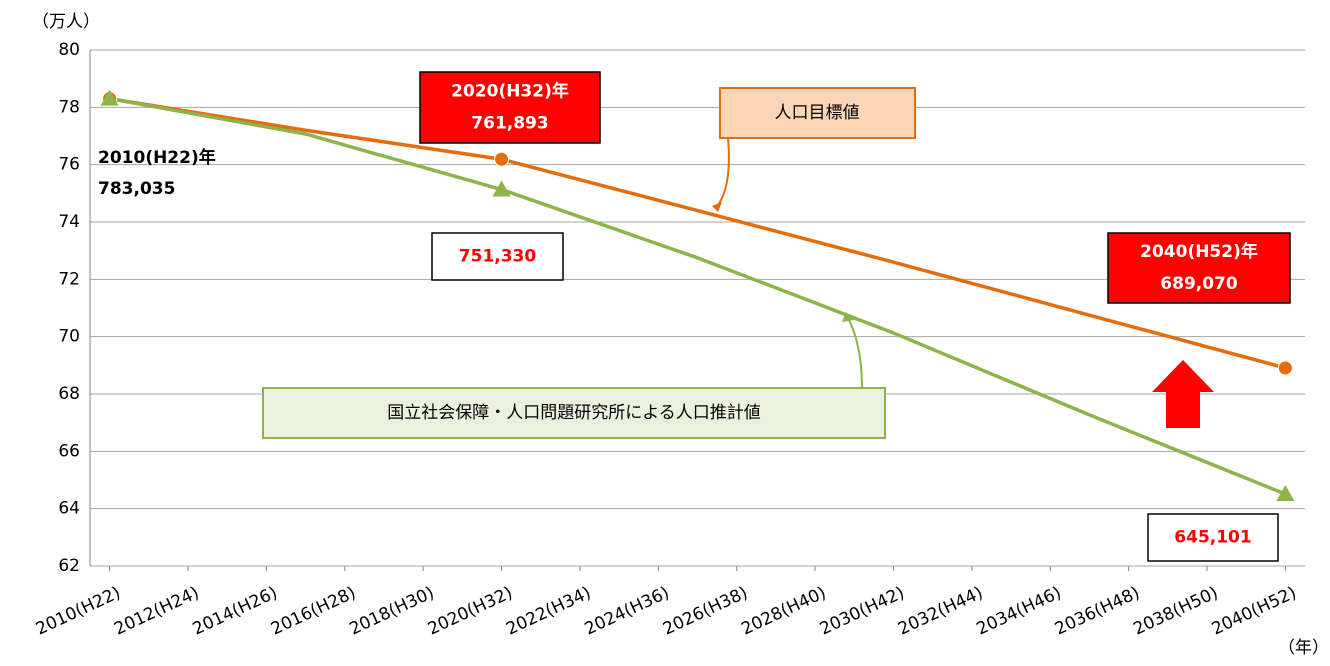 This screenshot has width=1330, height=666. I want to click on x-tick-label: 2036(H48), so click(1097, 611).